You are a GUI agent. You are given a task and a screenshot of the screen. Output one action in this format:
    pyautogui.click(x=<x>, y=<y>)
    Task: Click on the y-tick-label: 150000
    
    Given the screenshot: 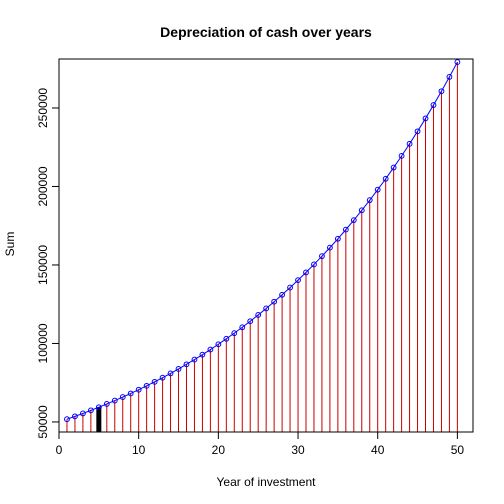 What is the action you would take?
    pyautogui.click(x=43, y=265)
    